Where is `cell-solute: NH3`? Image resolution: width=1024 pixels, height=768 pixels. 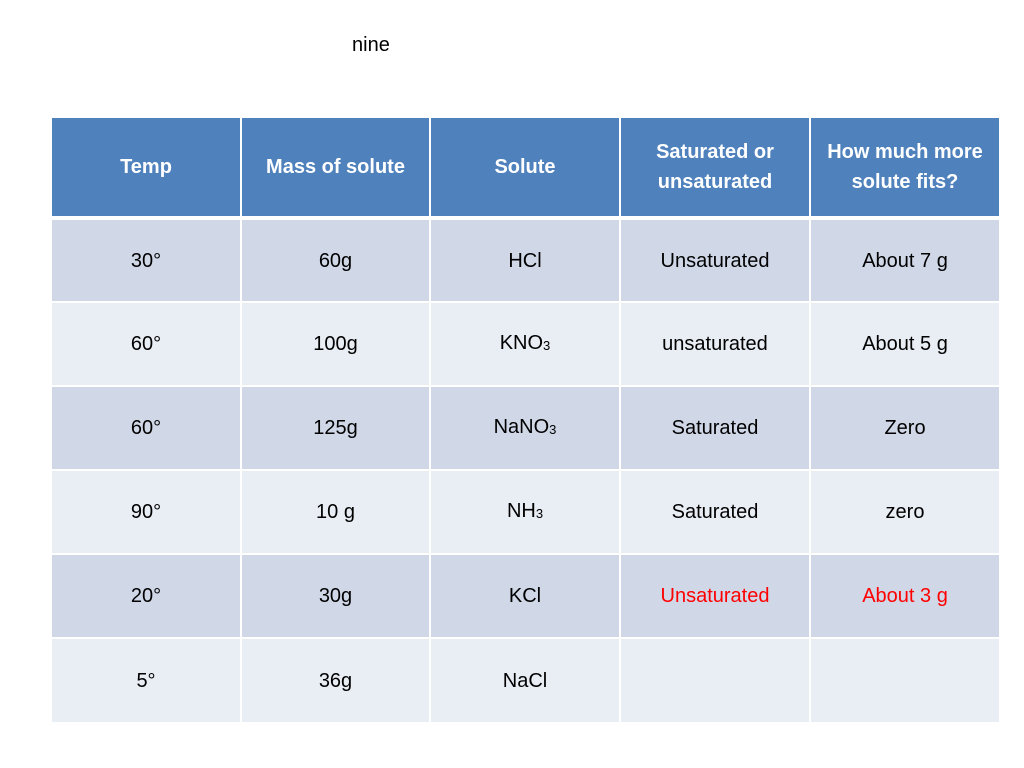 cell-solute: NH3 is located at coordinates (525, 512).